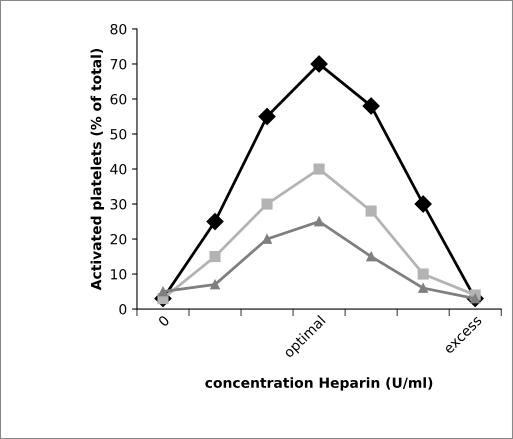 Image resolution: width=513 pixels, height=439 pixels. What do you see at coordinates (118, 169) in the screenshot?
I see `y-tick-label: 40` at bounding box center [118, 169].